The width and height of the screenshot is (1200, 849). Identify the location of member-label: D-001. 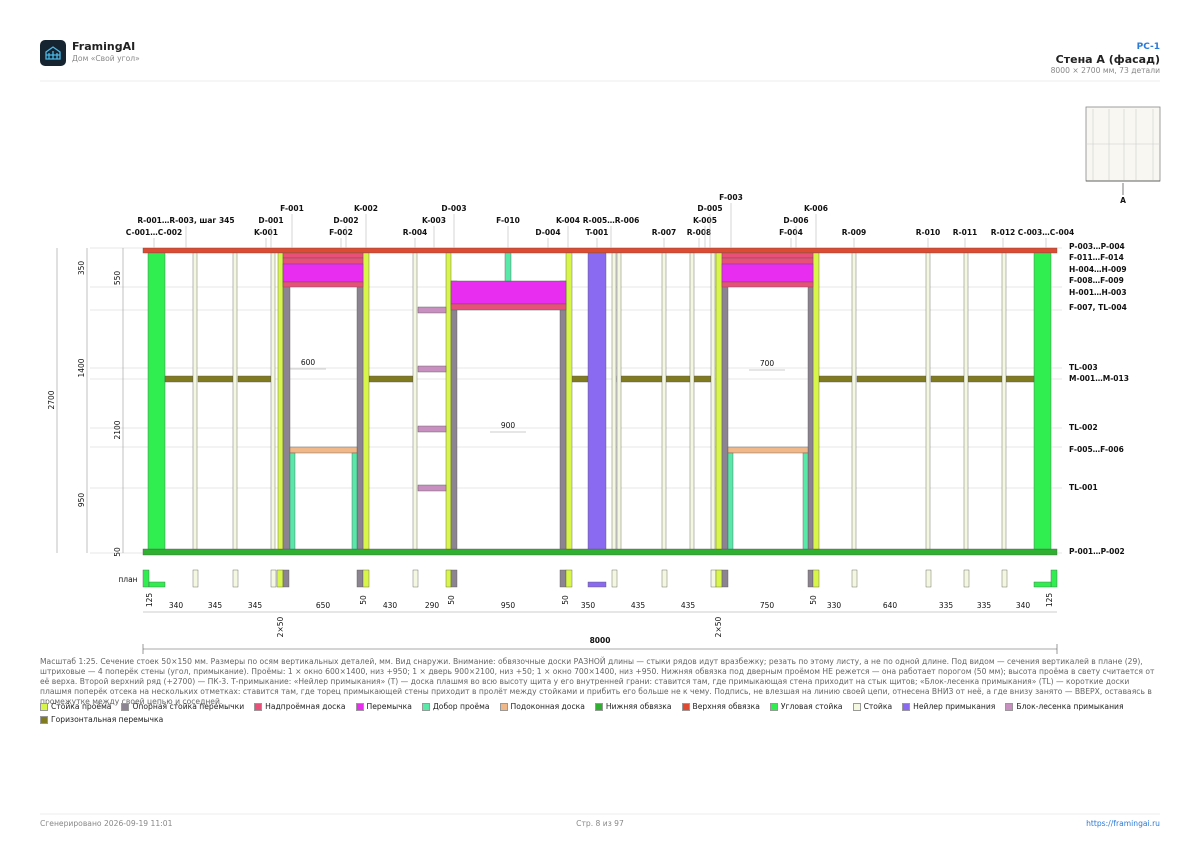
(270, 220).